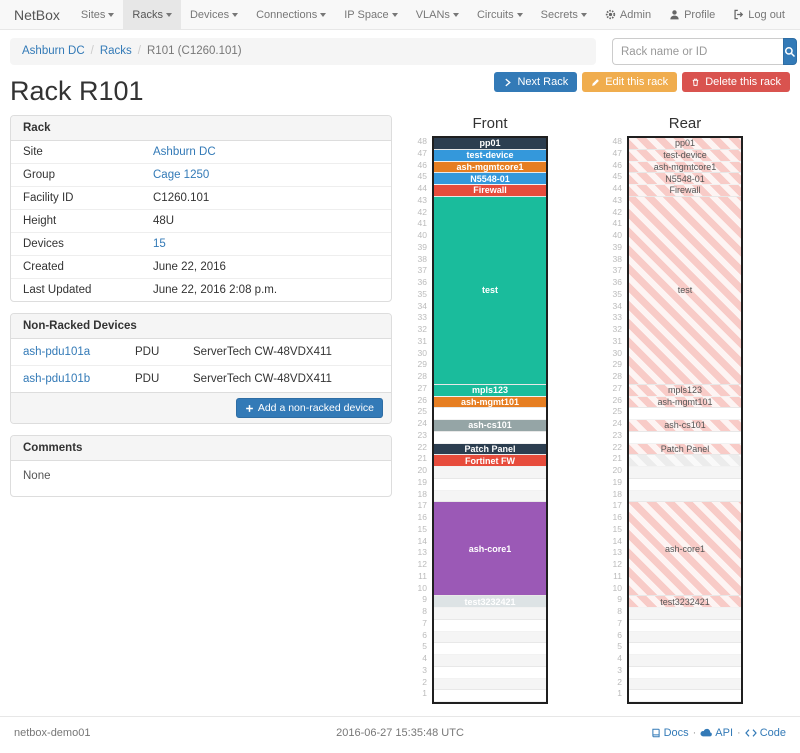 The width and height of the screenshot is (800, 753). Describe the element at coordinates (424, 622) in the screenshot. I see `unit-number: 7` at that location.